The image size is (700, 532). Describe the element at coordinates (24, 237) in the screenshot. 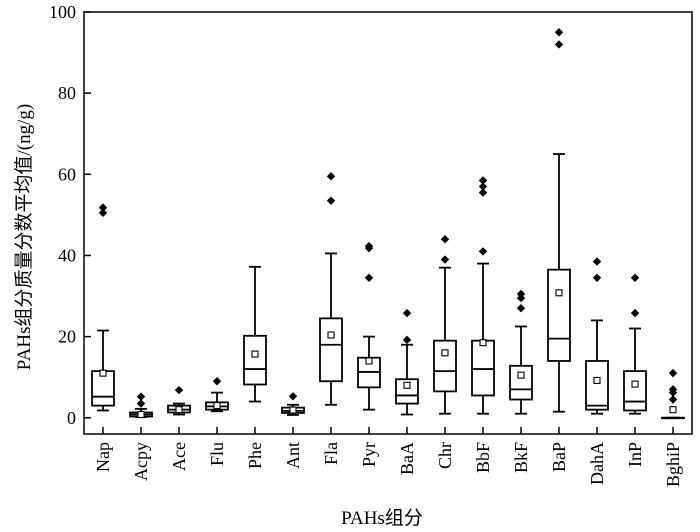

I see `y-axis-title: PAHs组分质量分数平均值/(ng/g)` at that location.